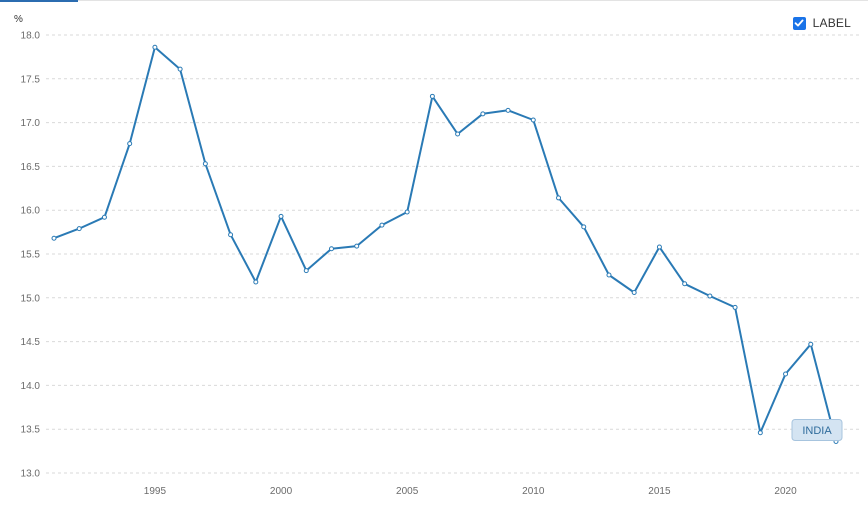 Image resolution: width=868 pixels, height=519 pixels. What do you see at coordinates (31, 211) in the screenshot?
I see `y-tick-label: 16.0` at bounding box center [31, 211].